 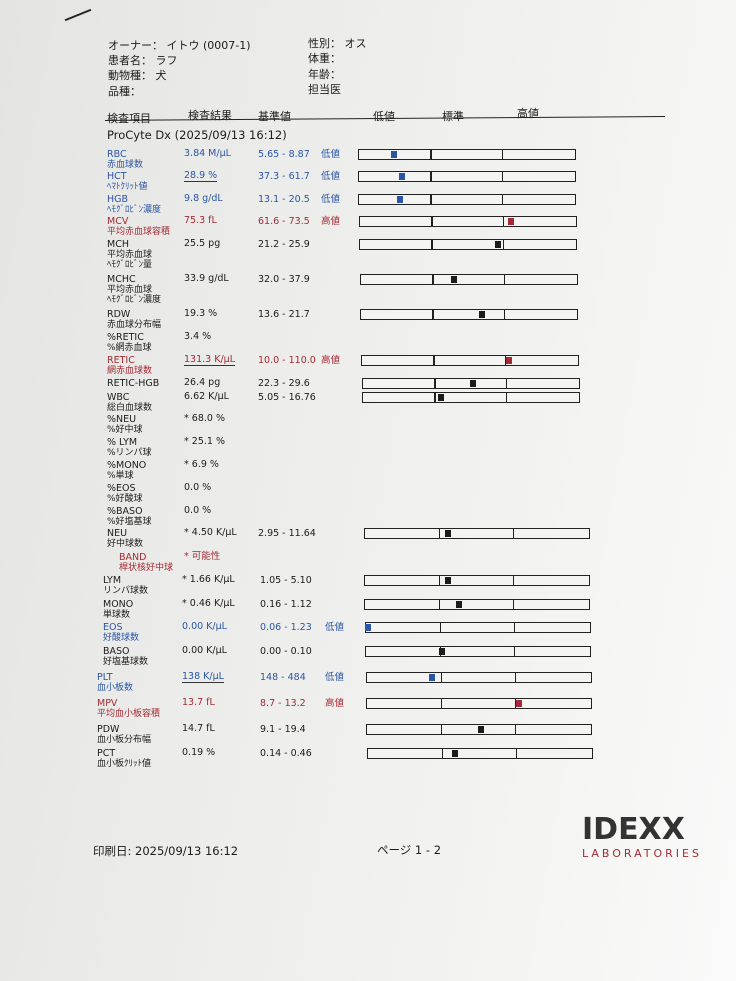 I want to click on pen-mark, so click(x=78, y=15).